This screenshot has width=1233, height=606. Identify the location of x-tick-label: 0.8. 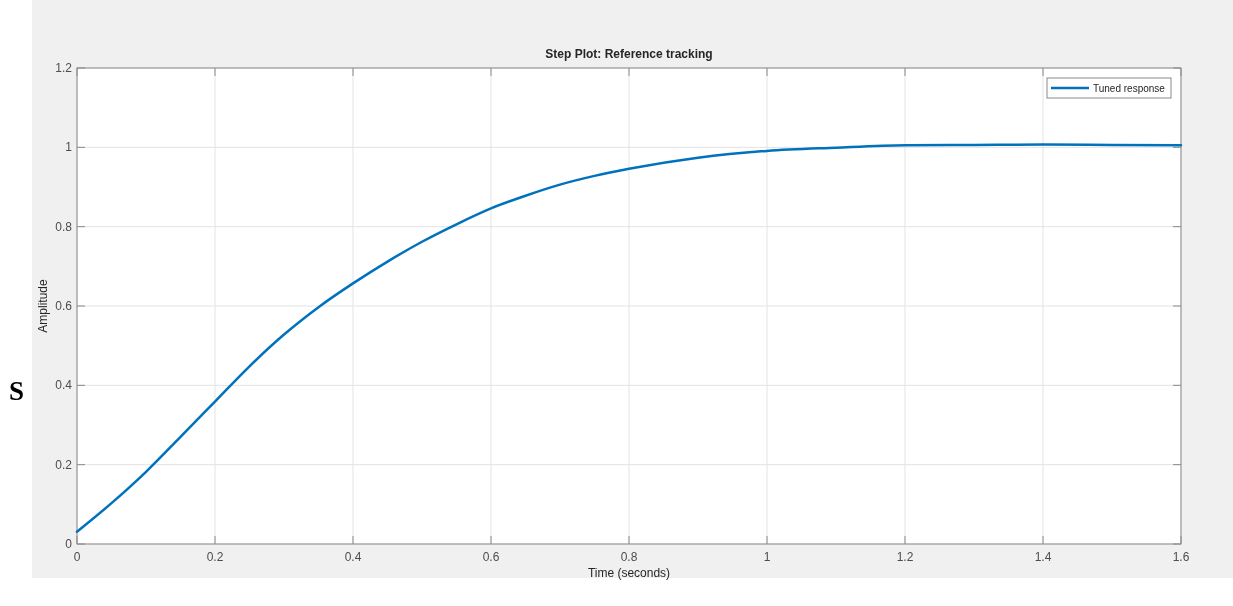
(629, 557).